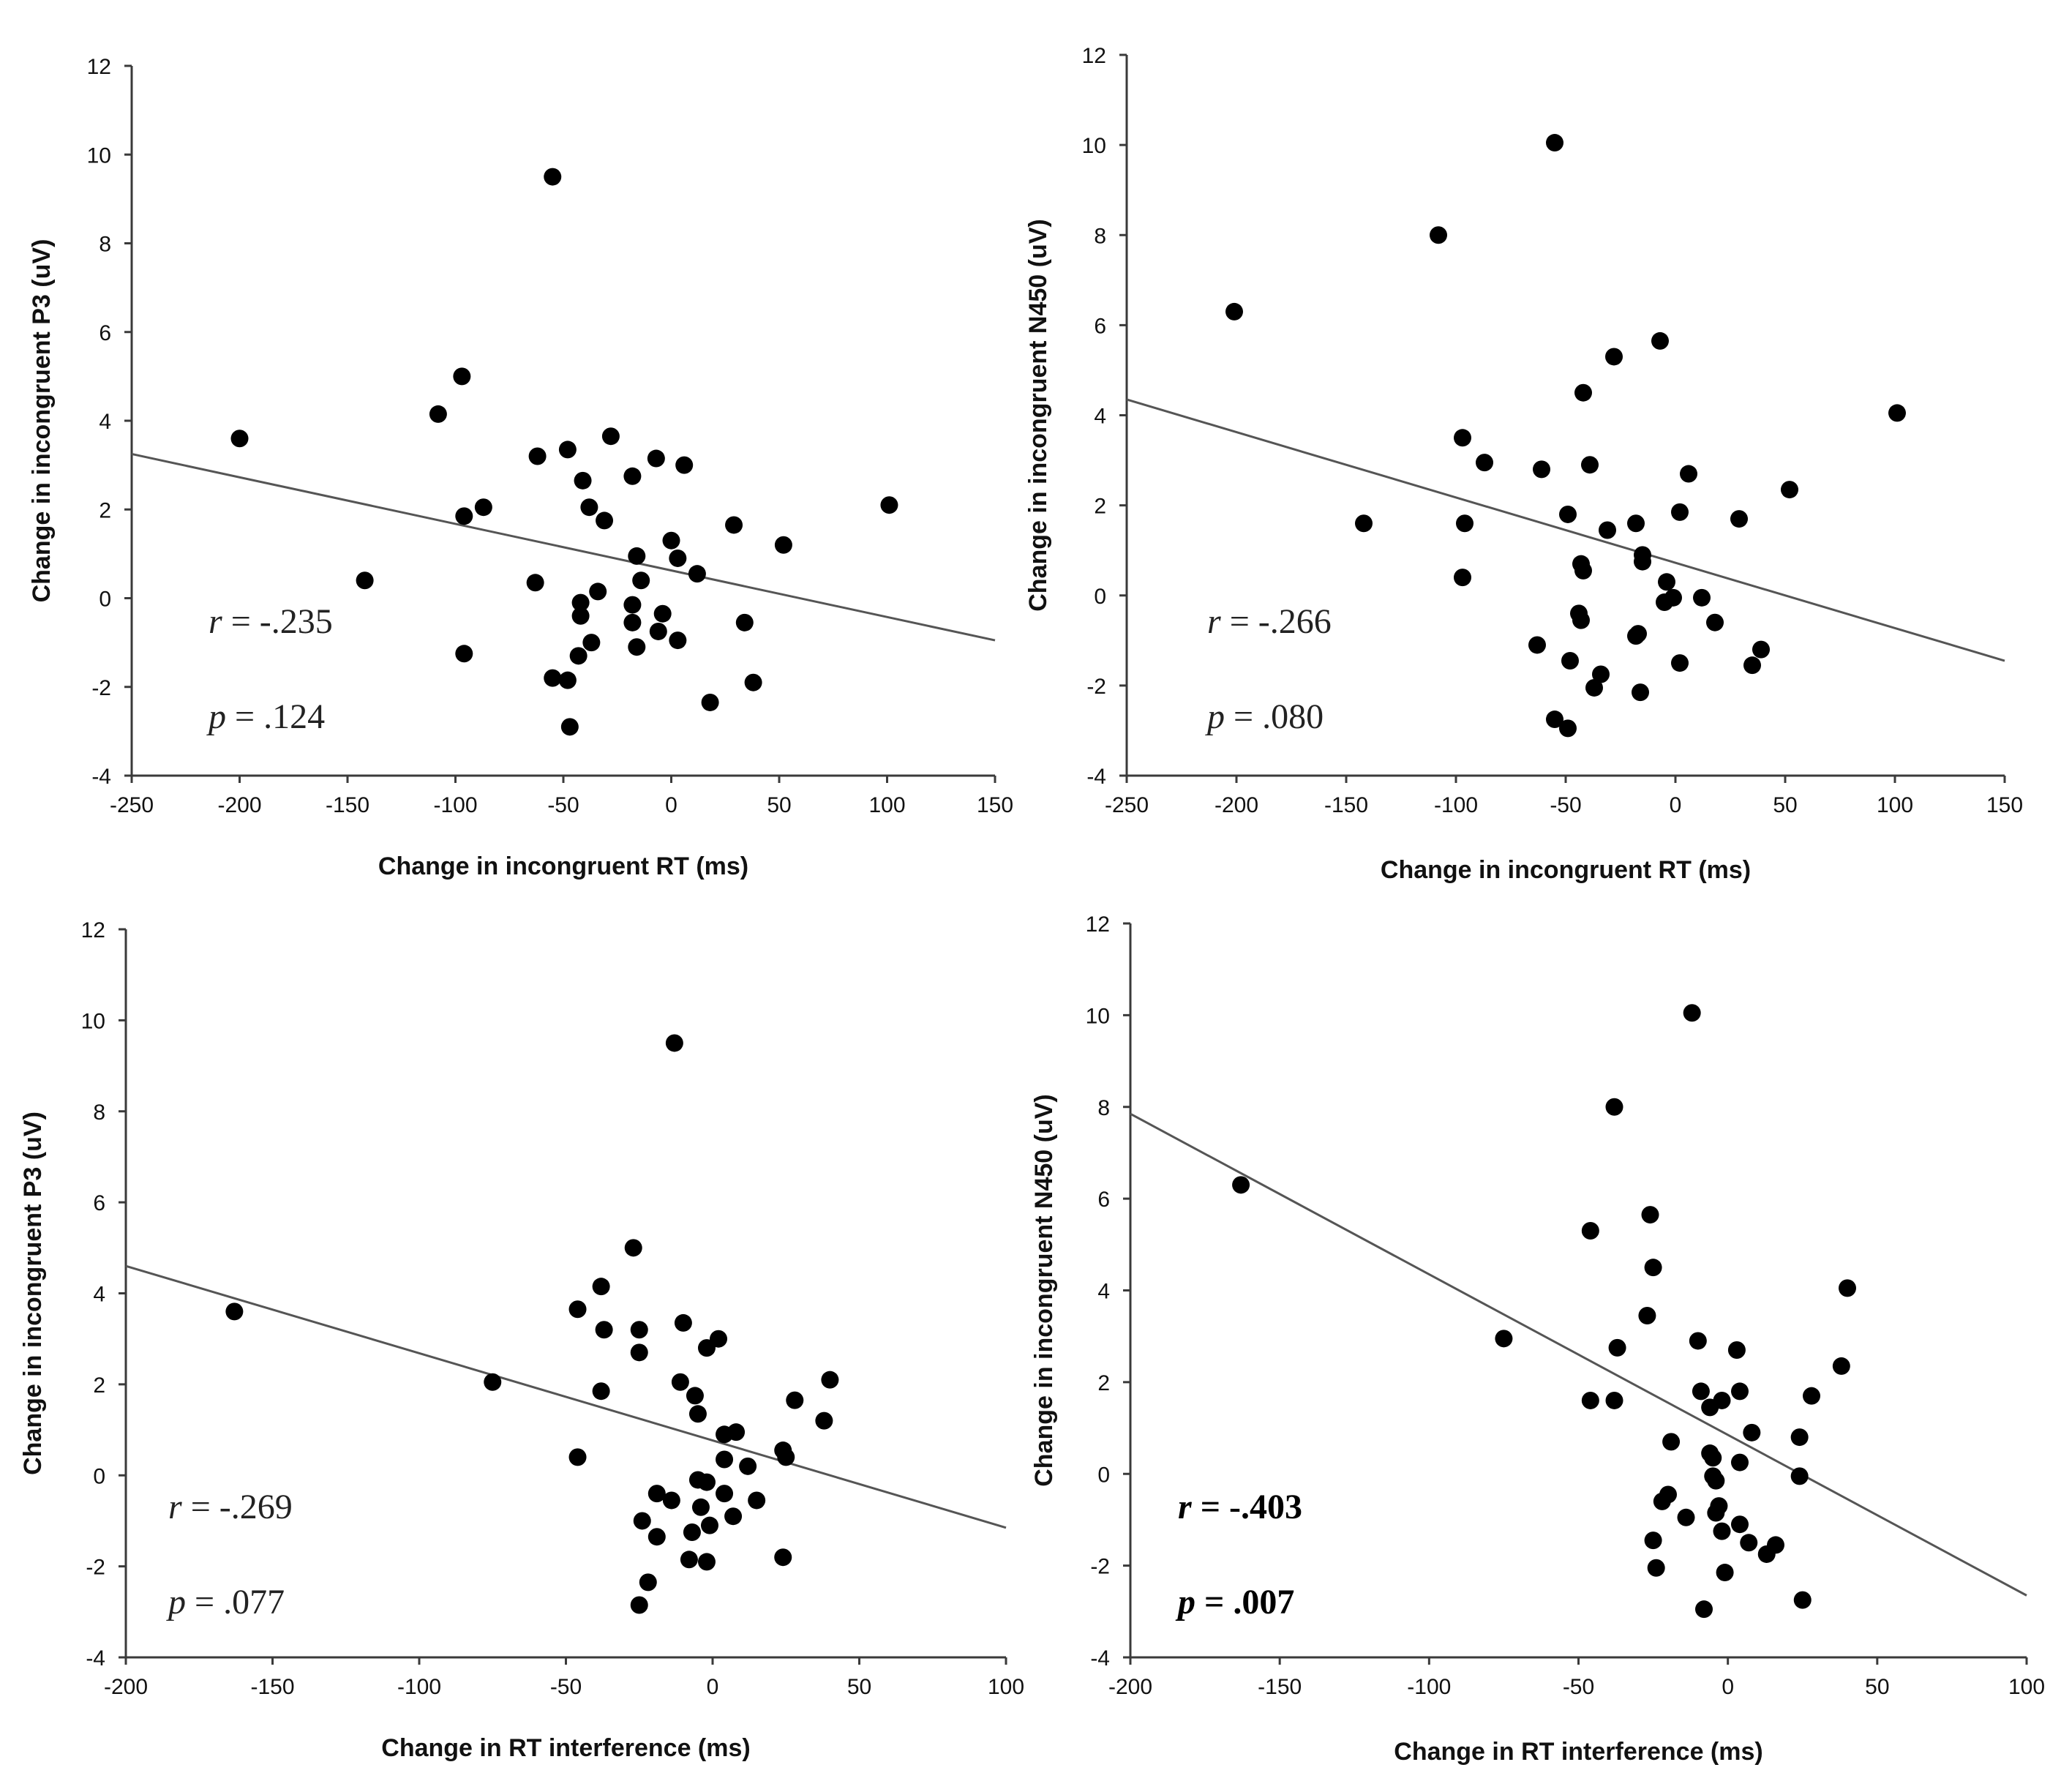  What do you see at coordinates (105, 510) in the screenshot?
I see `chart-top-left-y-tick-label: 2` at bounding box center [105, 510].